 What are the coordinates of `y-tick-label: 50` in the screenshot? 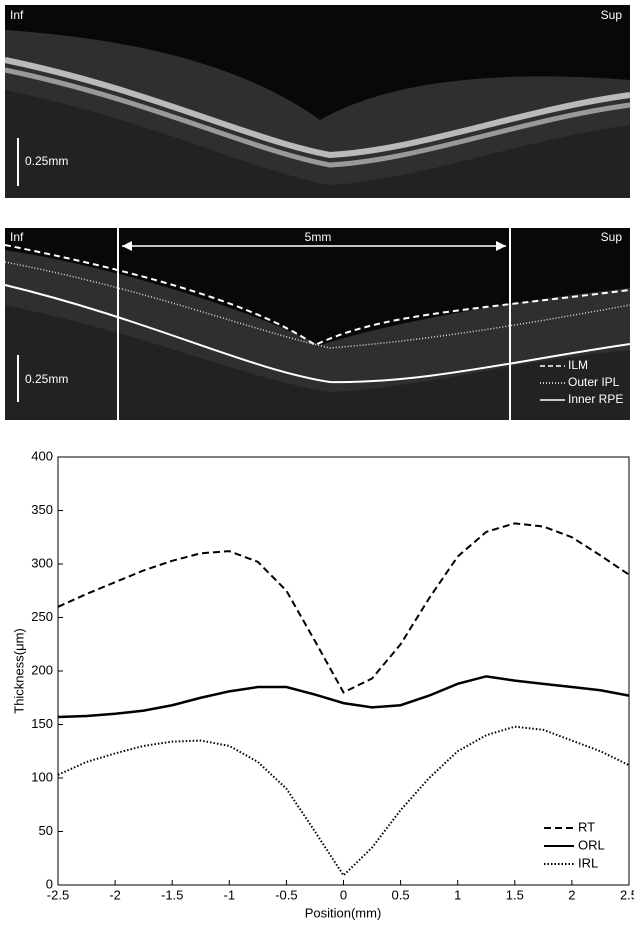 It's located at (46, 830).